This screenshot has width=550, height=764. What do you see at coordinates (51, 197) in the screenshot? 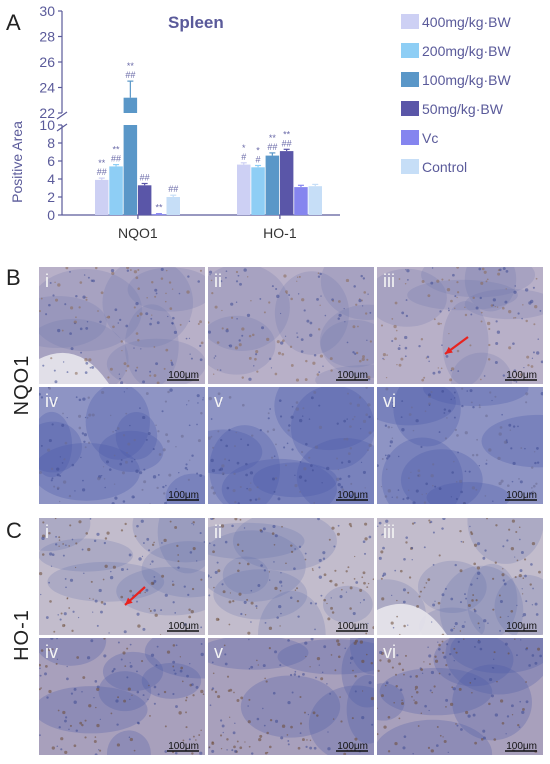
I see `y-tick-label: 2` at bounding box center [51, 197].